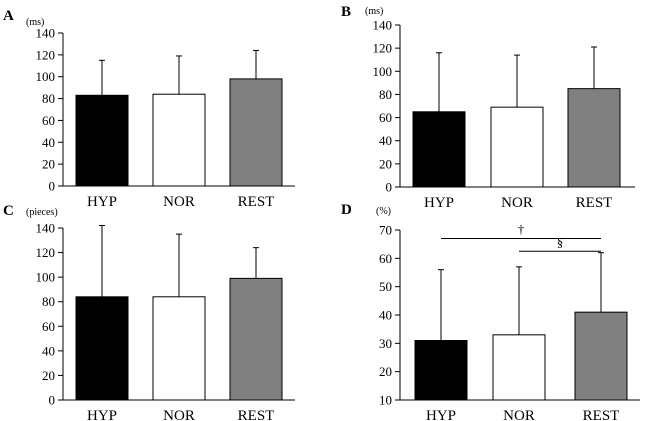 Image resolution: width=646 pixels, height=421 pixels. Describe the element at coordinates (346, 12) in the screenshot. I see `panel-letter: B` at that location.